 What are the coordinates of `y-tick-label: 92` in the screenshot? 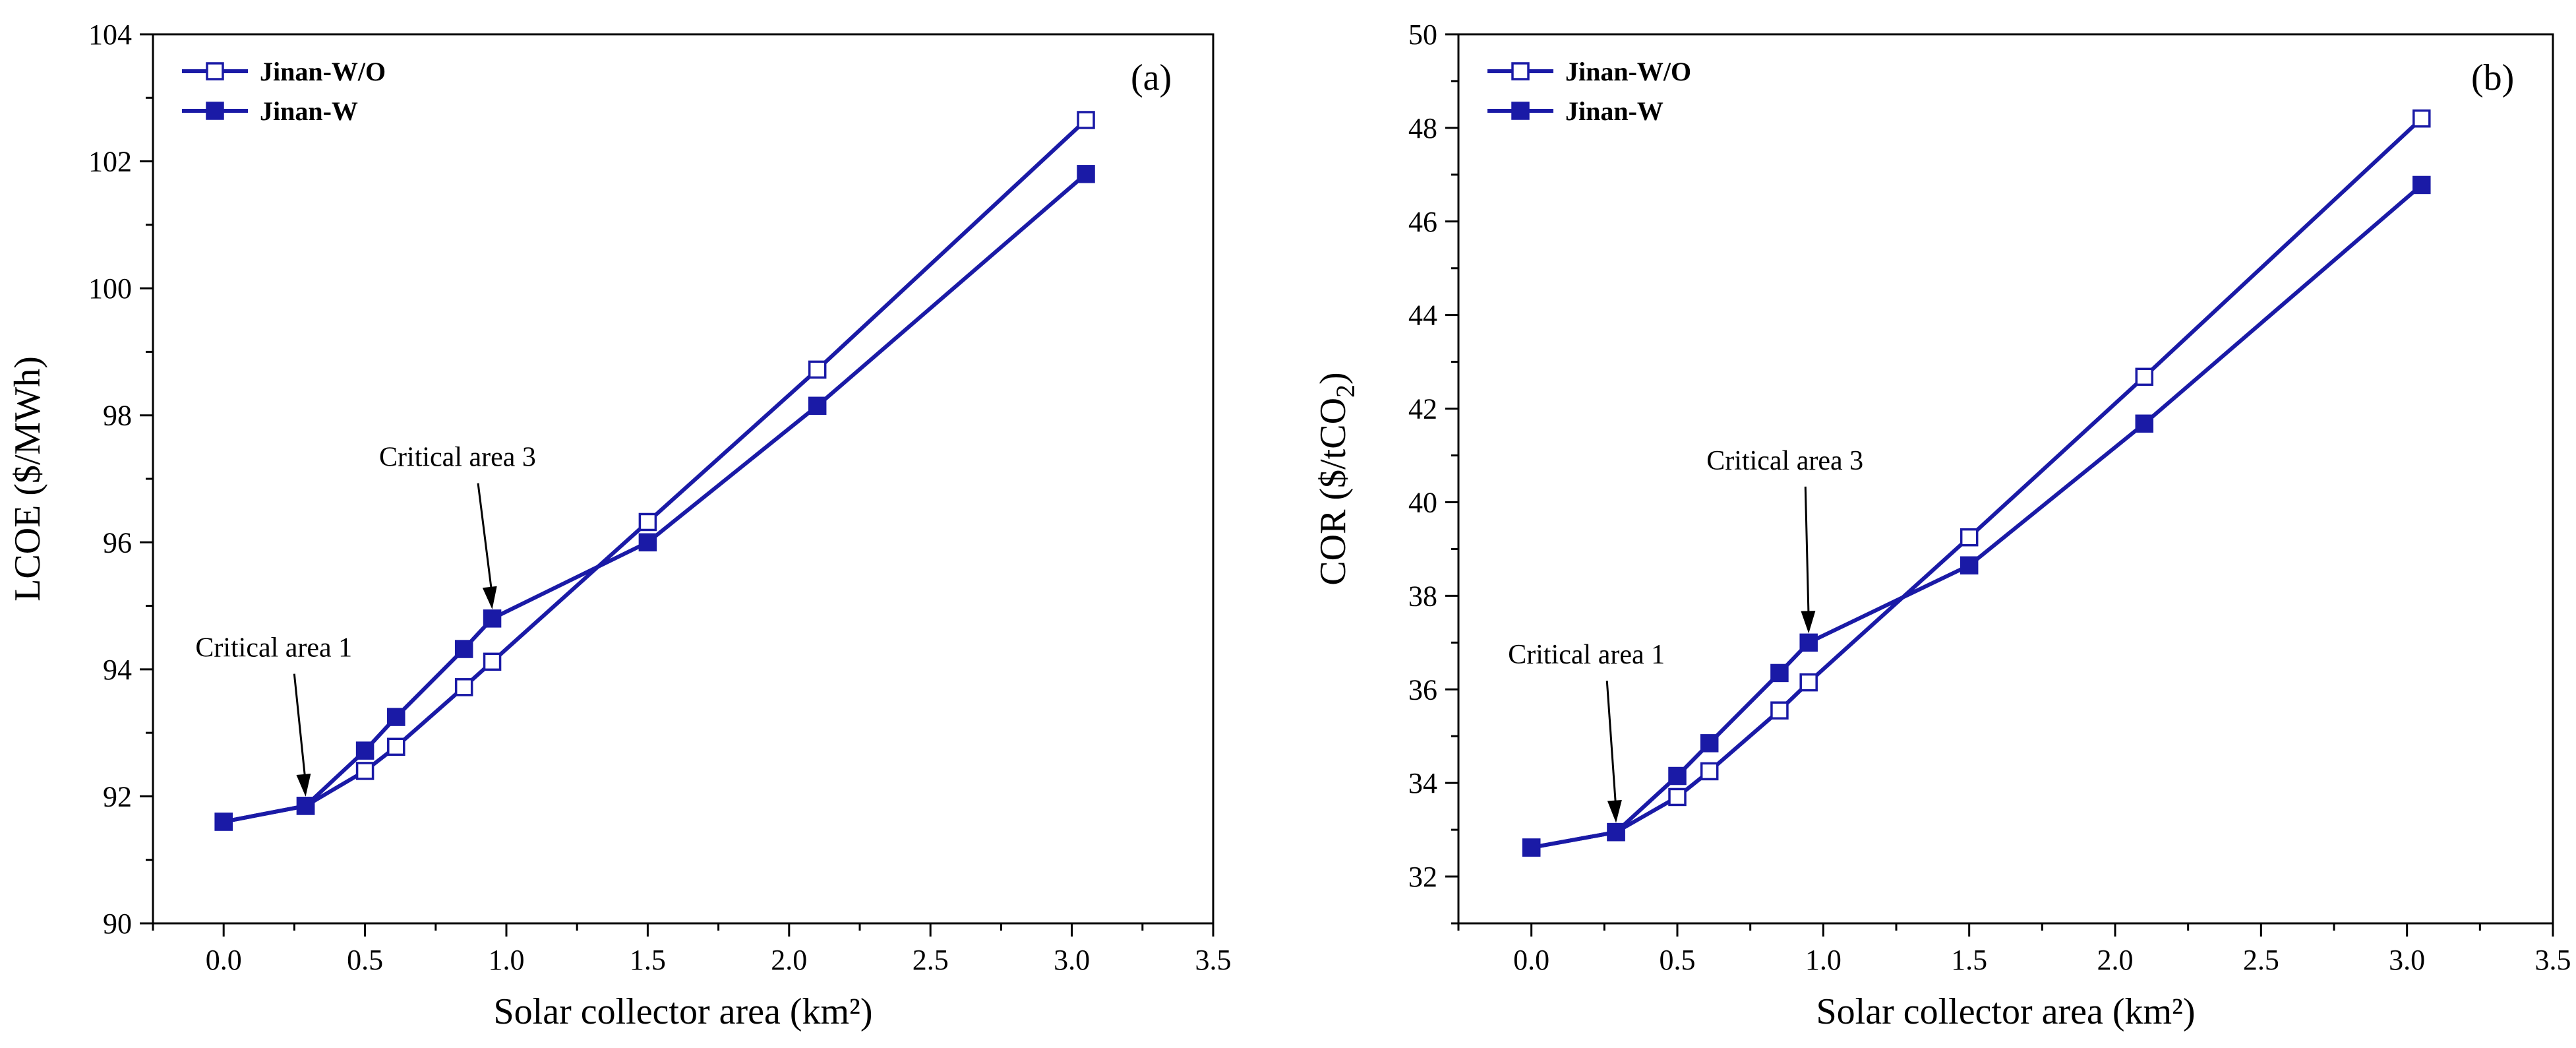 It's located at (117, 796).